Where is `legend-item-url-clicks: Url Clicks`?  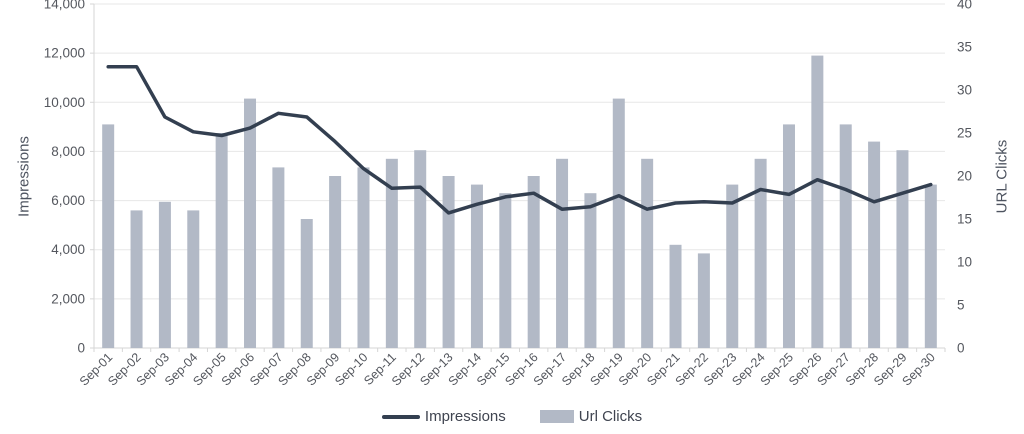
legend-item-url-clicks: Url Clicks is located at coordinates (591, 416).